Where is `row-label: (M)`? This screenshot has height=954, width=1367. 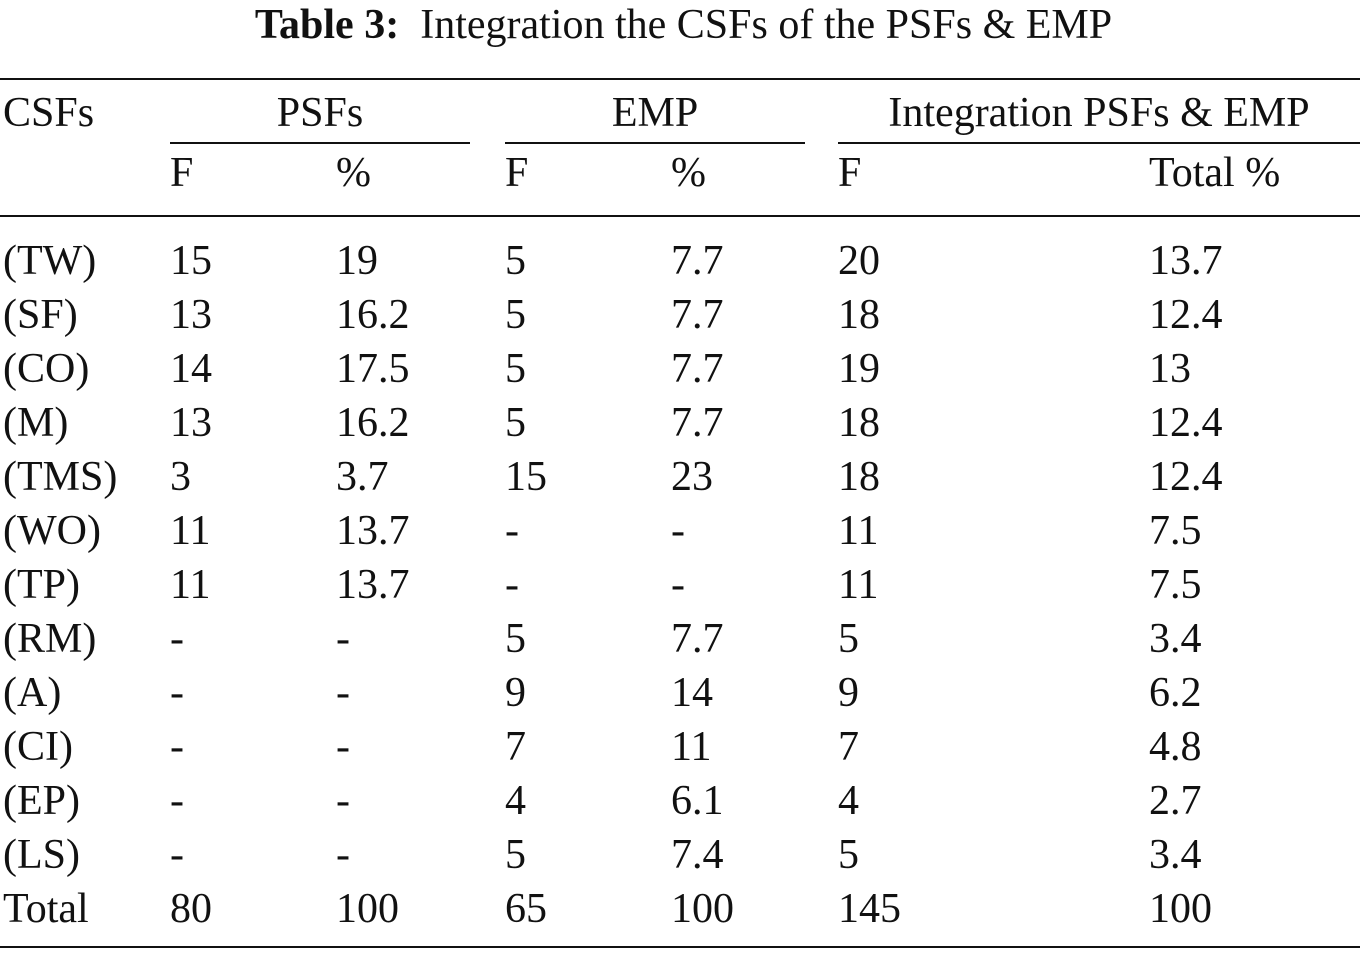 row-label: (M) is located at coordinates (36, 423).